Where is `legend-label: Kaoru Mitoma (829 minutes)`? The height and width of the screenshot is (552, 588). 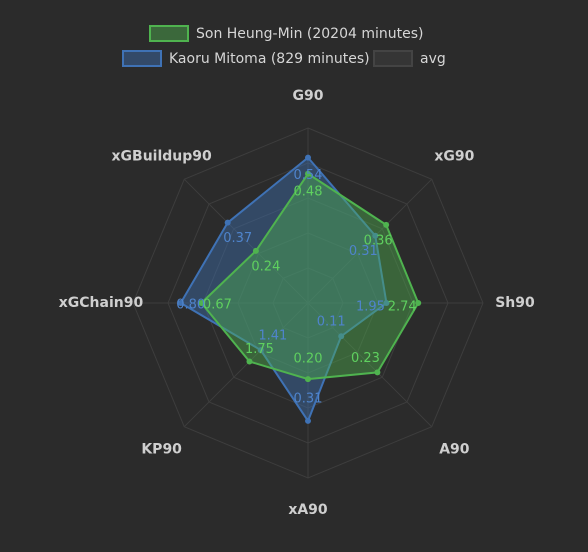 legend-label: Kaoru Mitoma (829 minutes) is located at coordinates (269, 59).